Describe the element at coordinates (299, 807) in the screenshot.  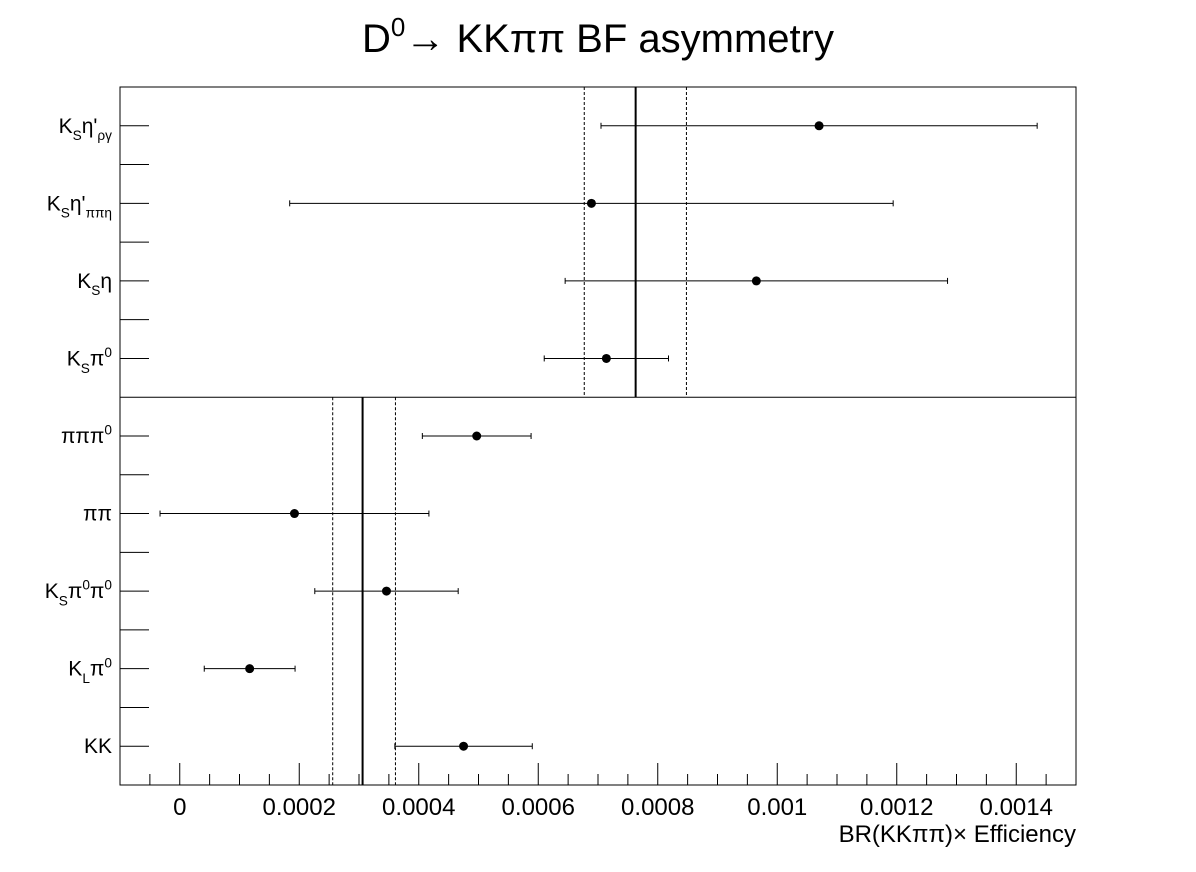
I see `x-tick-label: 0.0002` at that location.